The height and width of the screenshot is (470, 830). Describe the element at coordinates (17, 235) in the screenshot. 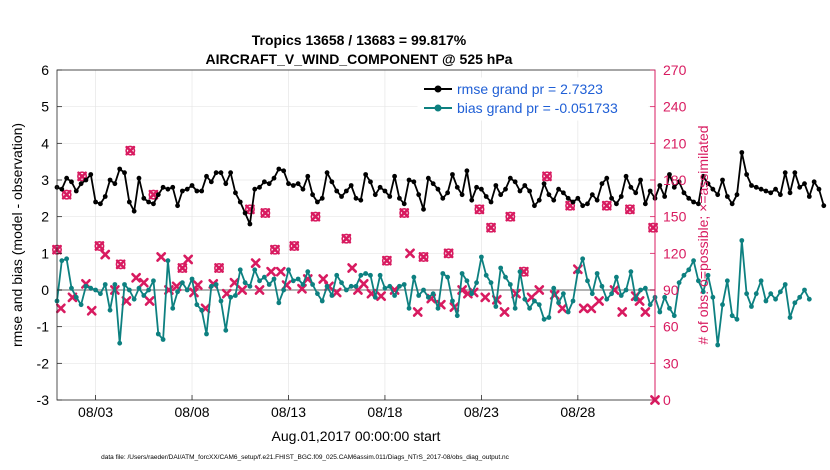

I see `y-axis-left-label: rmse and bias (model - observation)` at that location.